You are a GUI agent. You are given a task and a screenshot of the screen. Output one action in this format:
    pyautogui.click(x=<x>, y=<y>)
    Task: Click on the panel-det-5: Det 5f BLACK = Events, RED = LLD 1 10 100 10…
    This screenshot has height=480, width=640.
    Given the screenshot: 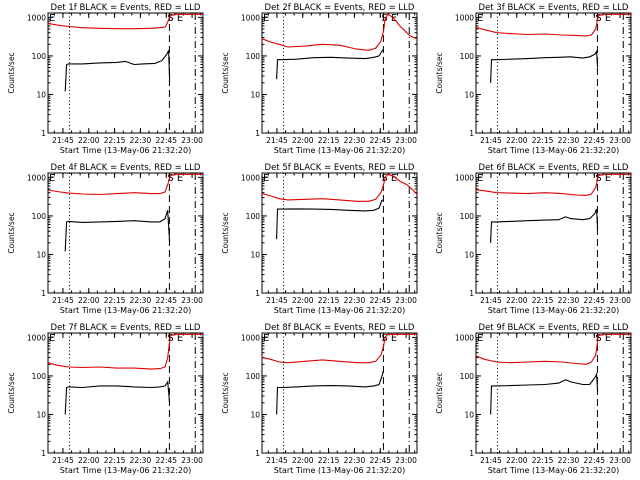 What is the action you would take?
    pyautogui.click(x=319, y=239)
    